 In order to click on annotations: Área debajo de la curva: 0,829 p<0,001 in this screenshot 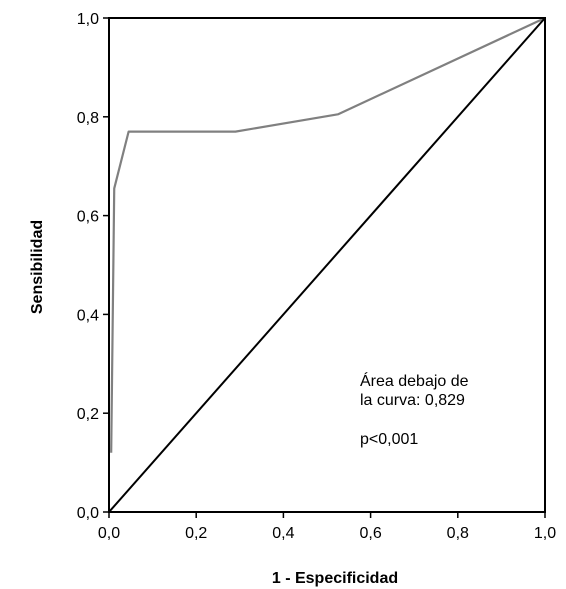, I will do `click(414, 409)`.